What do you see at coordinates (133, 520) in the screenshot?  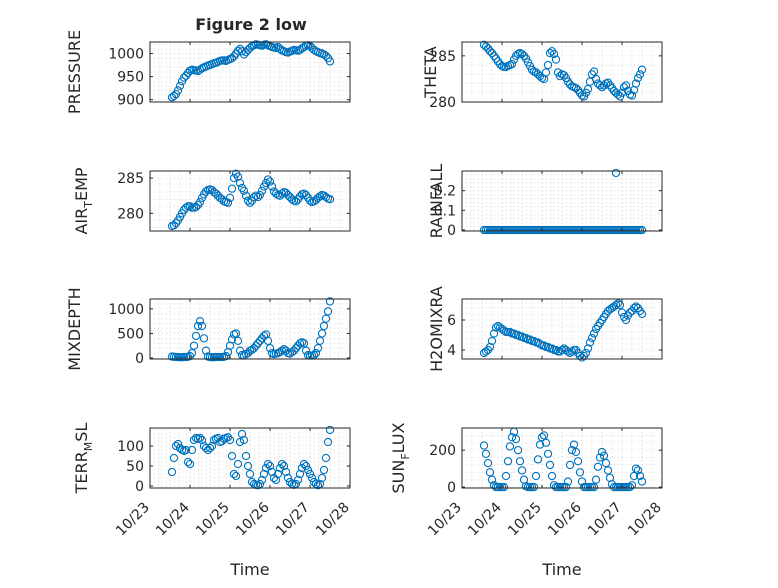 I see `terr_msl-xtick-label: 10/23` at bounding box center [133, 520].